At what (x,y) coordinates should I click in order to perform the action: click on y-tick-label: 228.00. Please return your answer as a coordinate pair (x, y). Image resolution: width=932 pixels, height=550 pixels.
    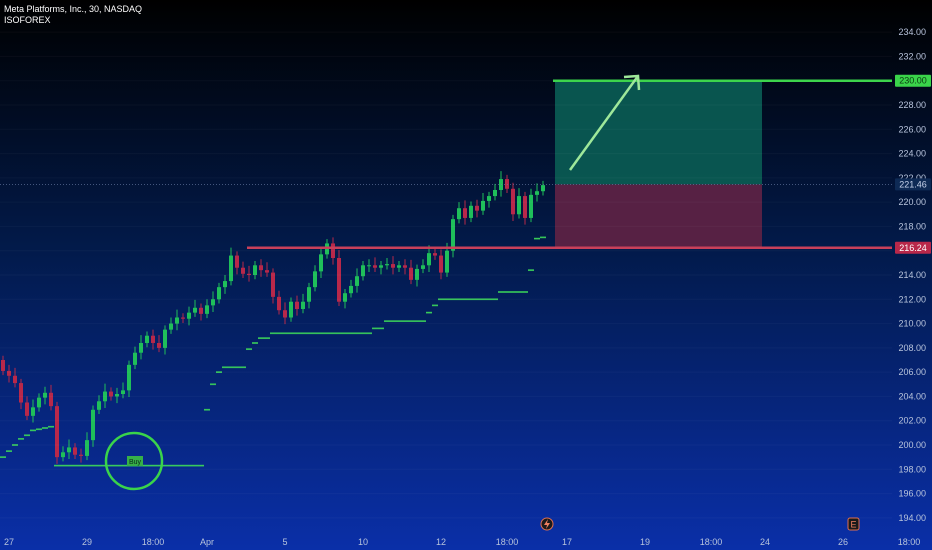
    Looking at the image, I should click on (912, 105).